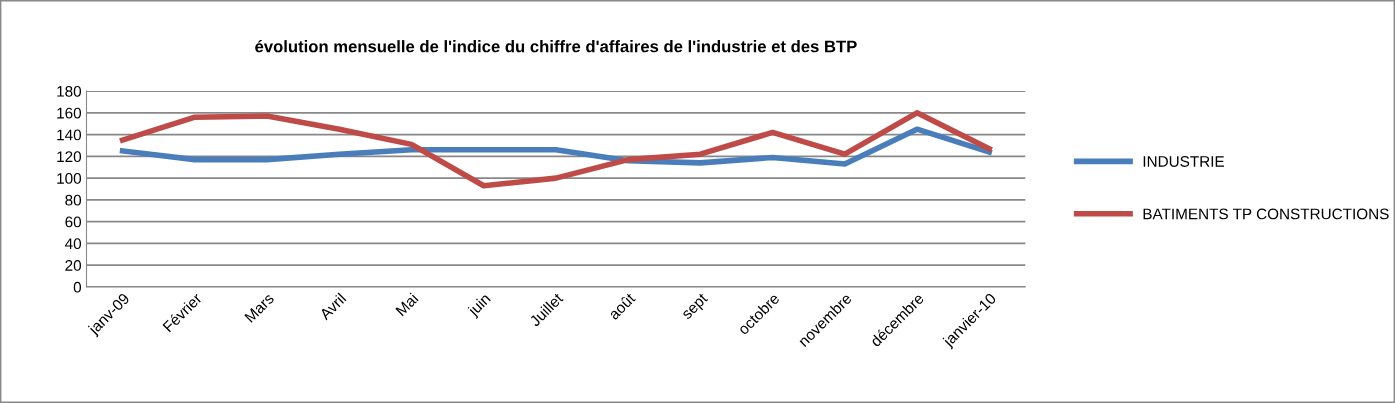 The width and height of the screenshot is (1395, 403). I want to click on y-tick-label: 40, so click(73, 244).